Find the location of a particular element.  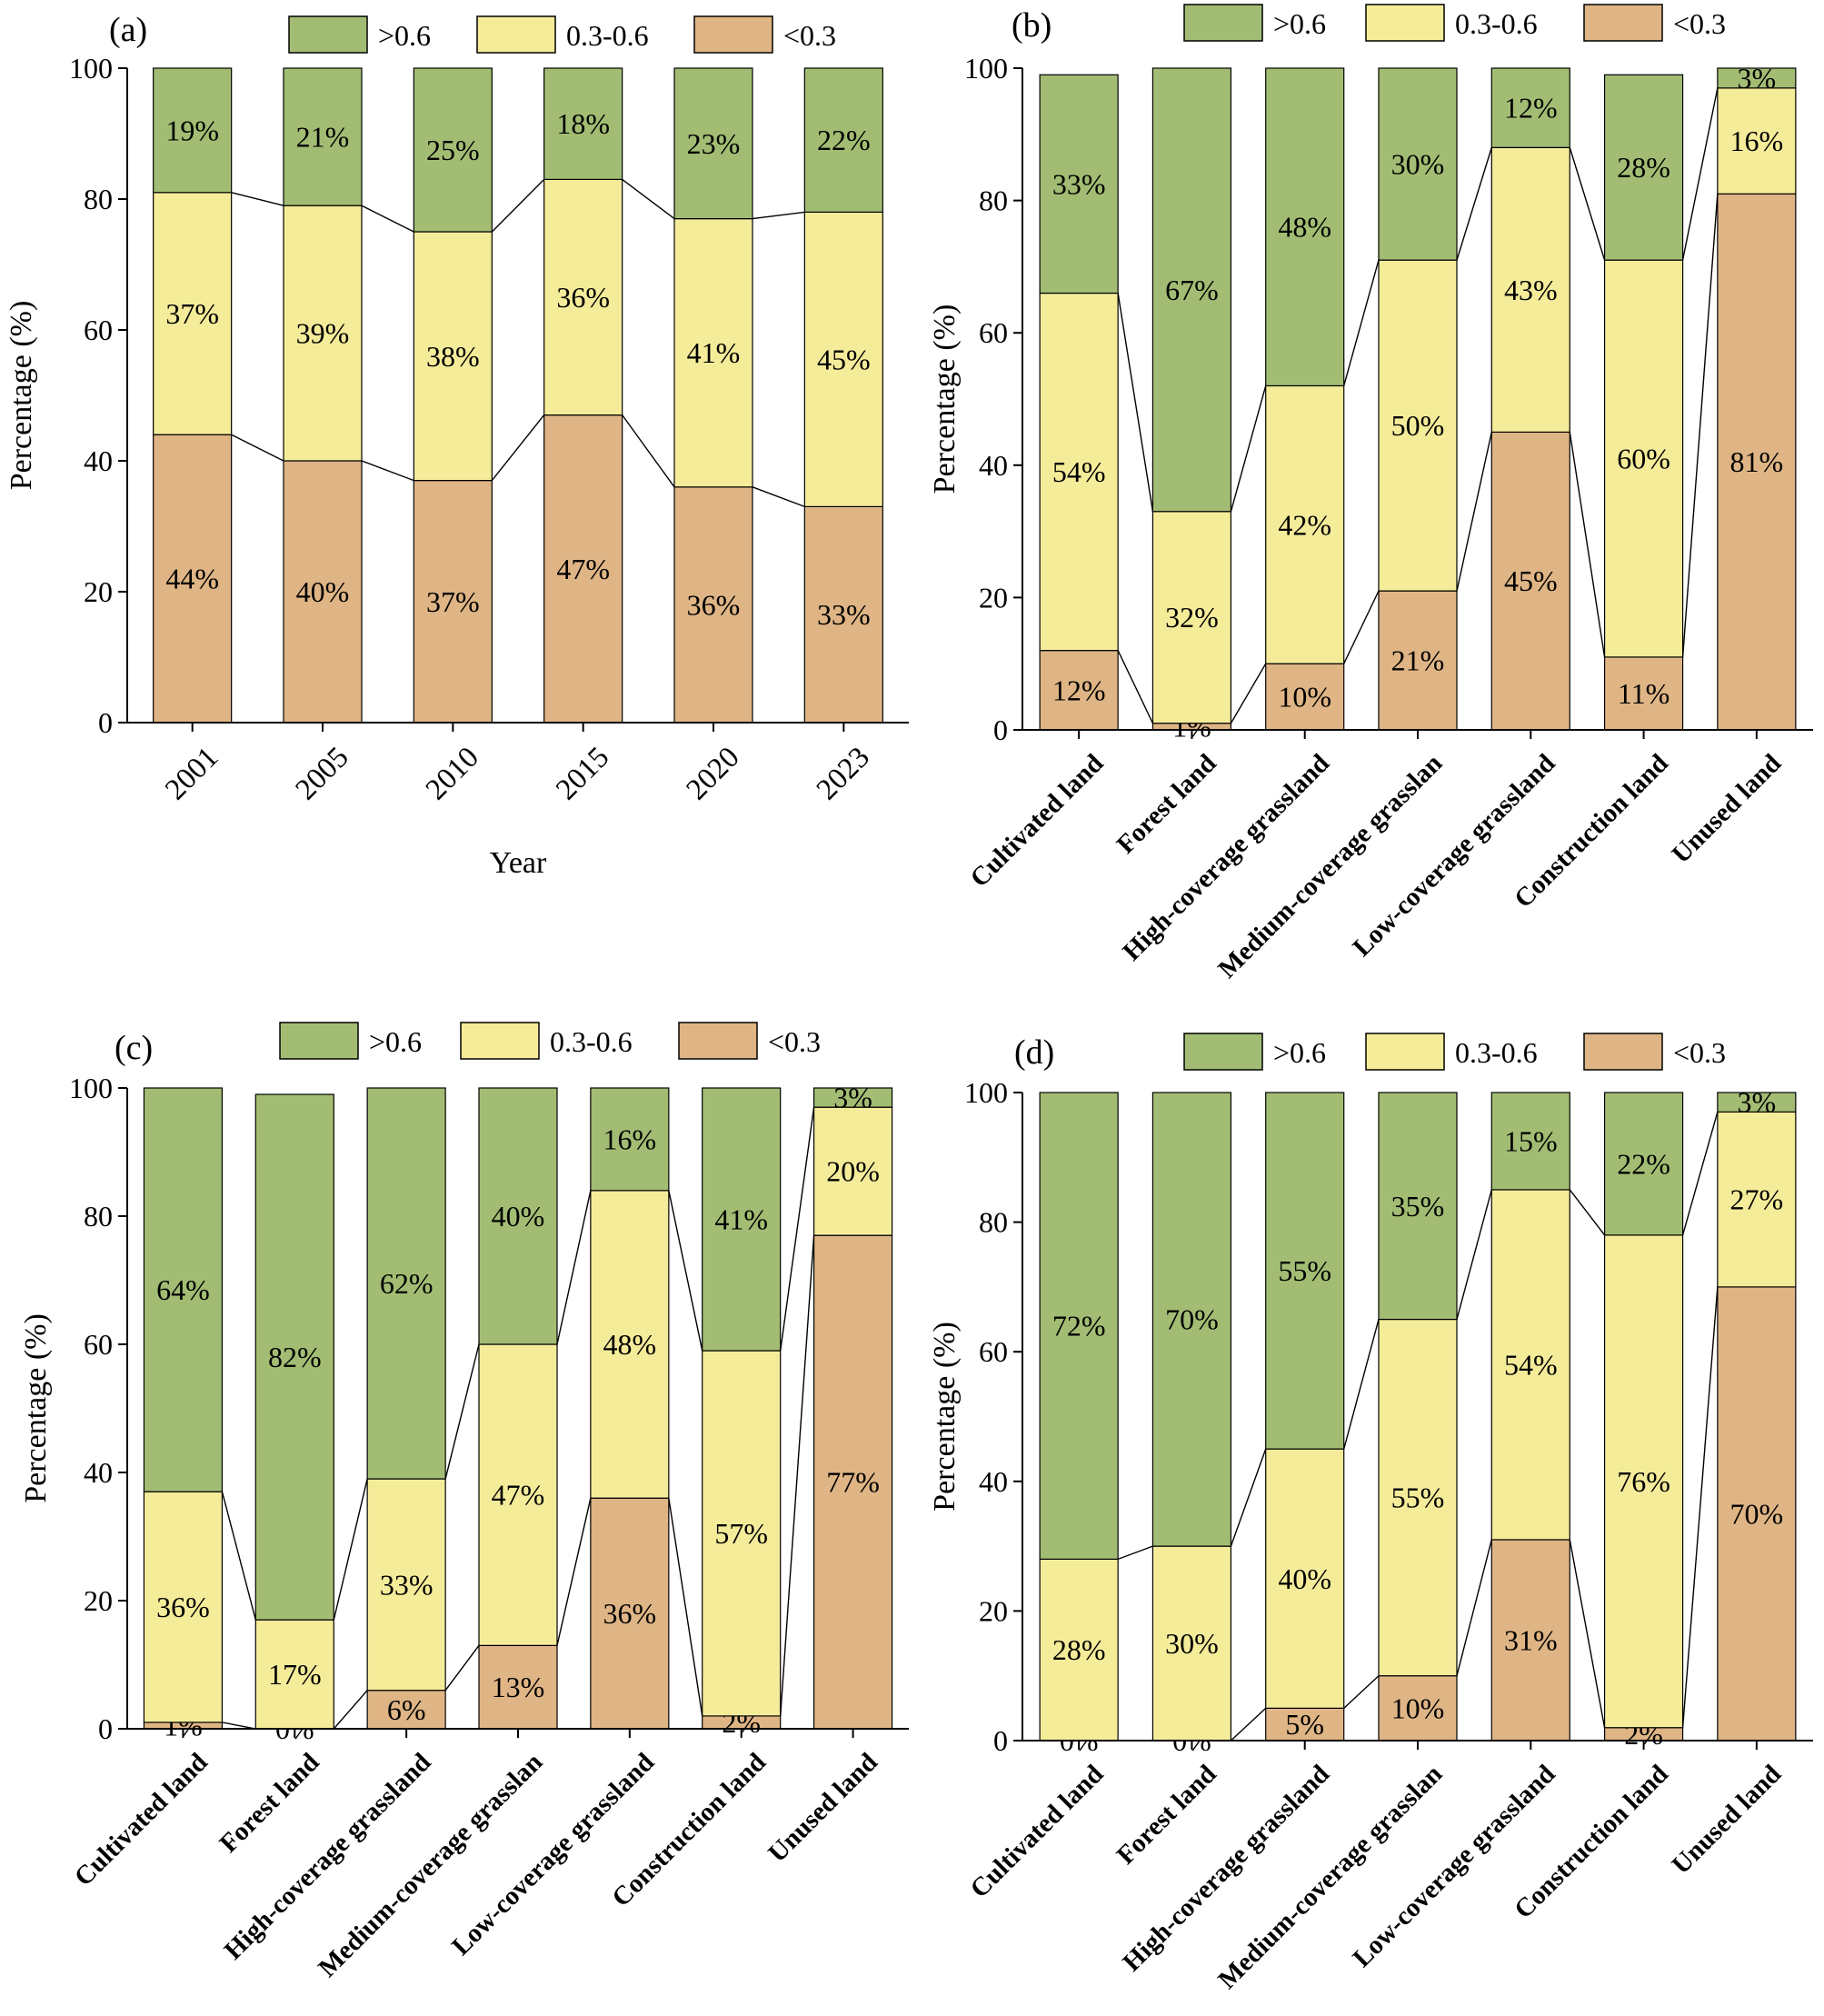

y-tick-label-5: 100 is located at coordinates (986, 68).